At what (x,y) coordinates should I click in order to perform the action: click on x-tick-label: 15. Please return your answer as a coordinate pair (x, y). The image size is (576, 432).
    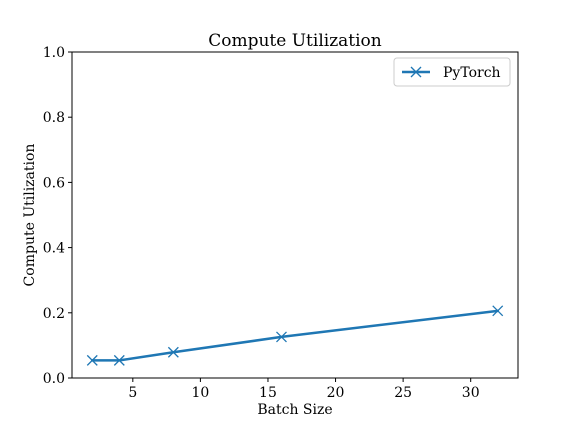
    Looking at the image, I should click on (268, 393).